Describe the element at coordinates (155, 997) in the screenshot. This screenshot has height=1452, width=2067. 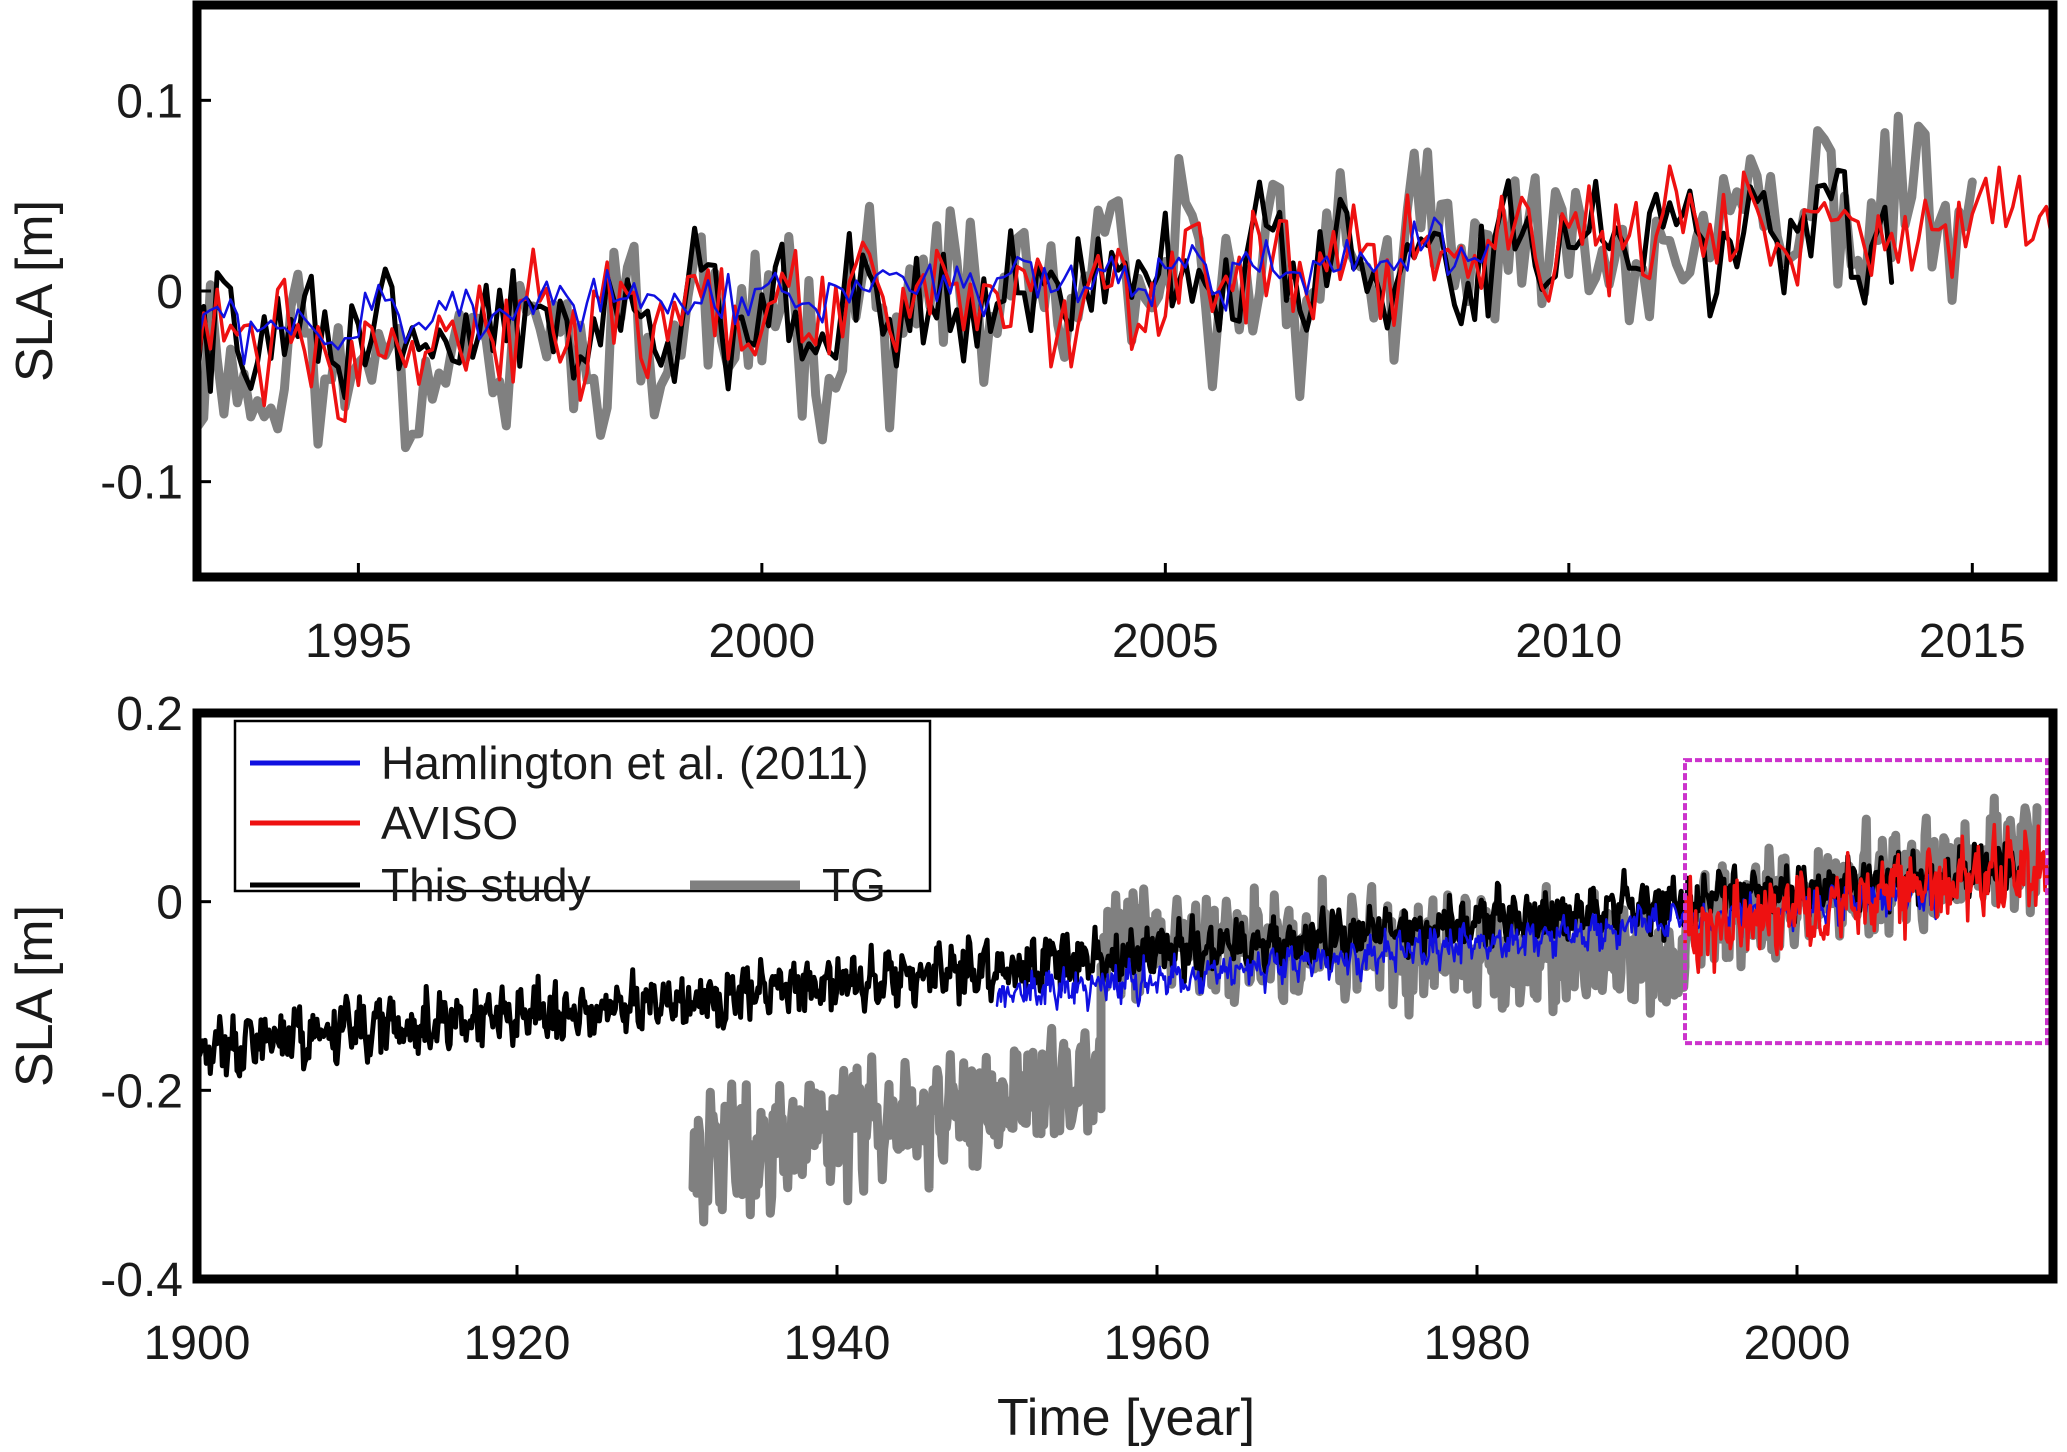
I see `bottom-y-ticks: -0.4 -0.2 0 0.2` at that location.